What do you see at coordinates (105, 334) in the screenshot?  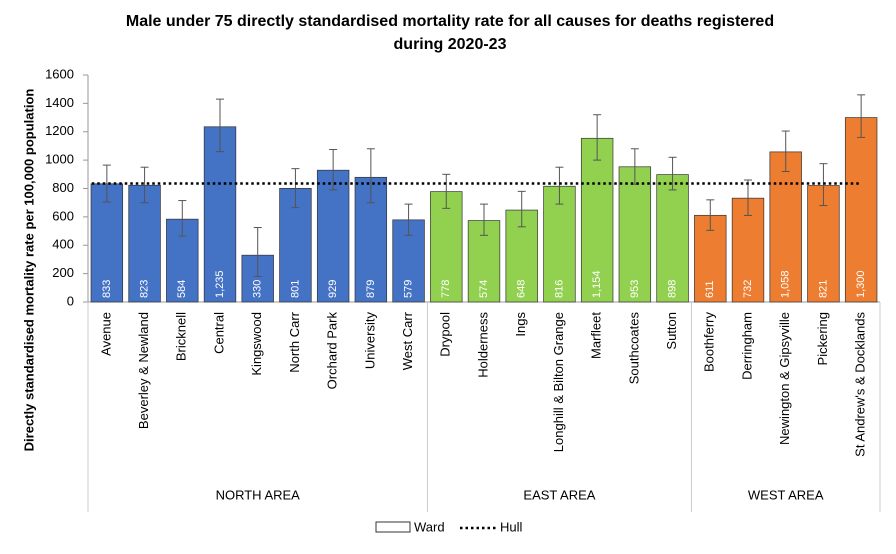 I see `x-tick-label: Avenue` at bounding box center [105, 334].